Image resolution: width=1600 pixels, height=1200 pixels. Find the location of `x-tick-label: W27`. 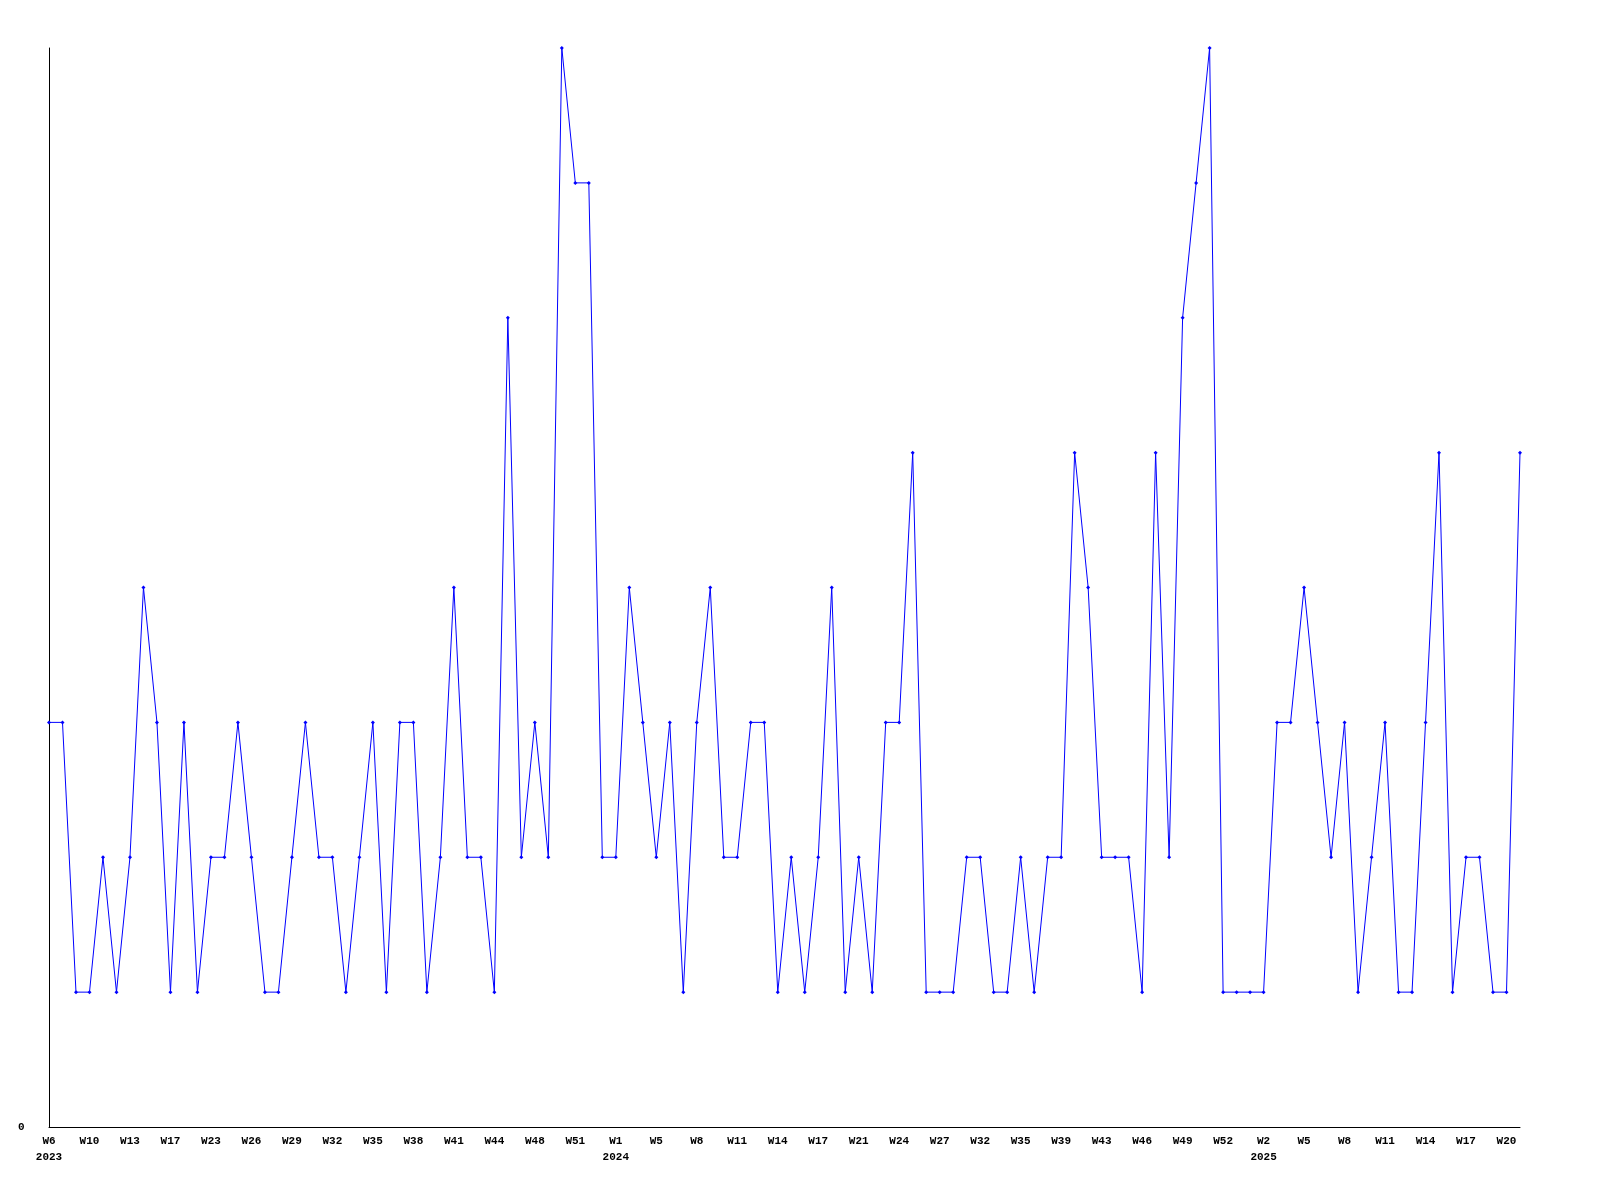

x-tick-label: W27 is located at coordinates (939, 1141).